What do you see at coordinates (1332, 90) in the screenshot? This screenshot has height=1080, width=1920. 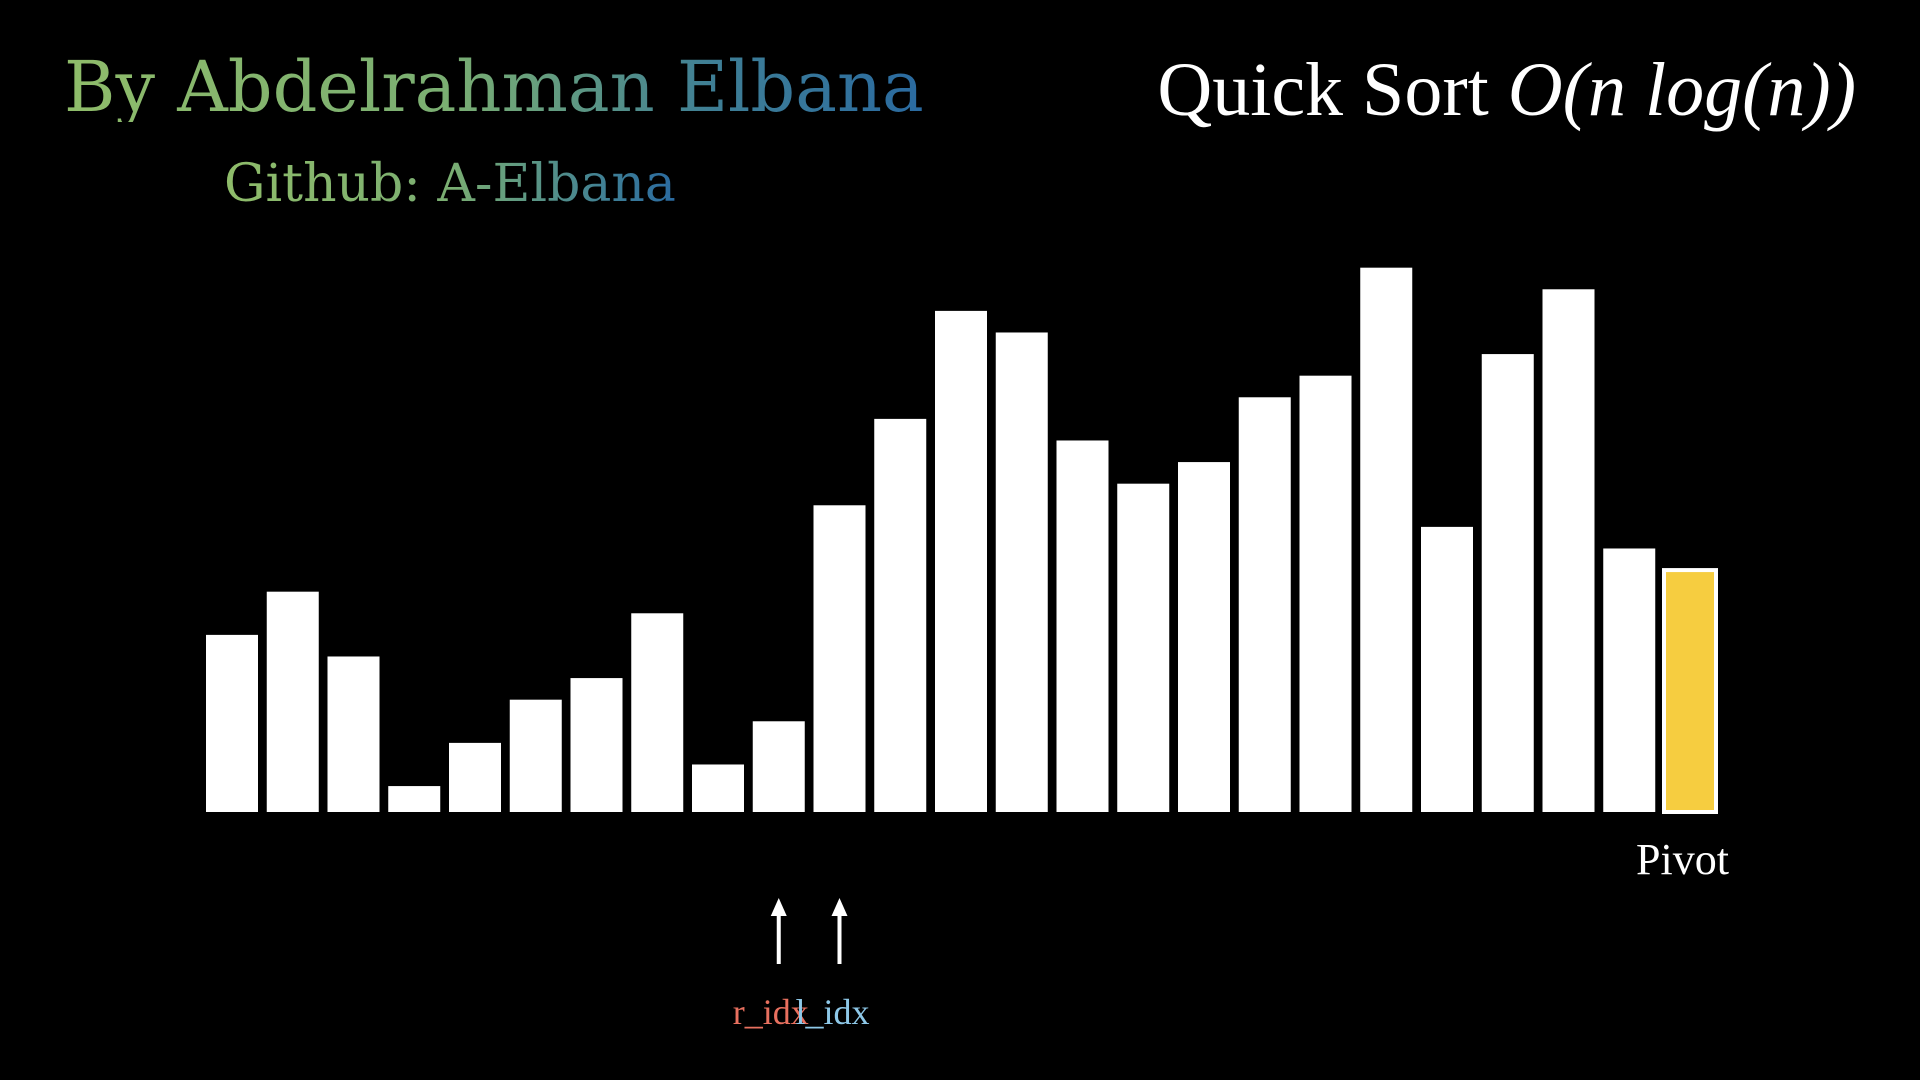 I see `title-text: Quick Sort` at bounding box center [1332, 90].